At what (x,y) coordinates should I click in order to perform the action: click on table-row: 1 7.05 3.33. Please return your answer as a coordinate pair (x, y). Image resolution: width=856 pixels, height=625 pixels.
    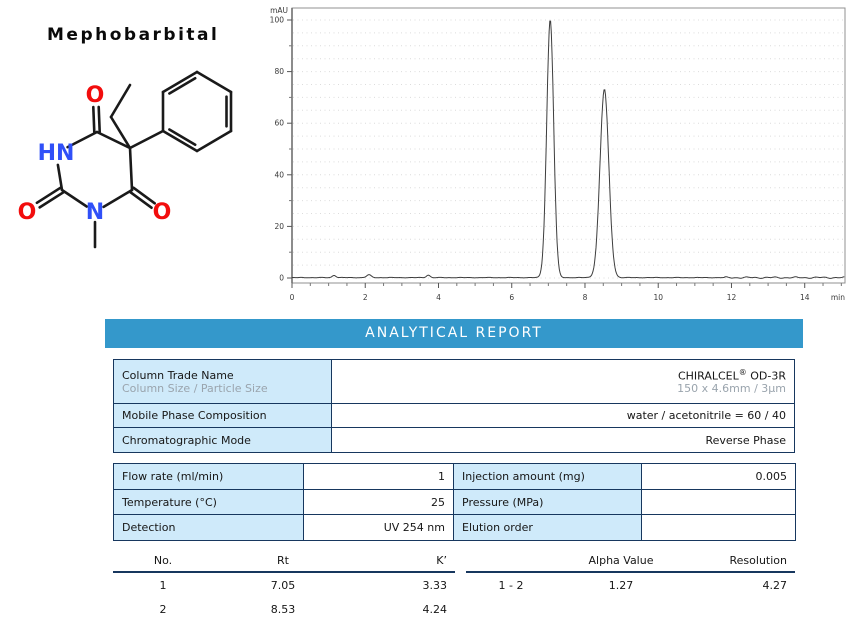
    Looking at the image, I should click on (284, 584).